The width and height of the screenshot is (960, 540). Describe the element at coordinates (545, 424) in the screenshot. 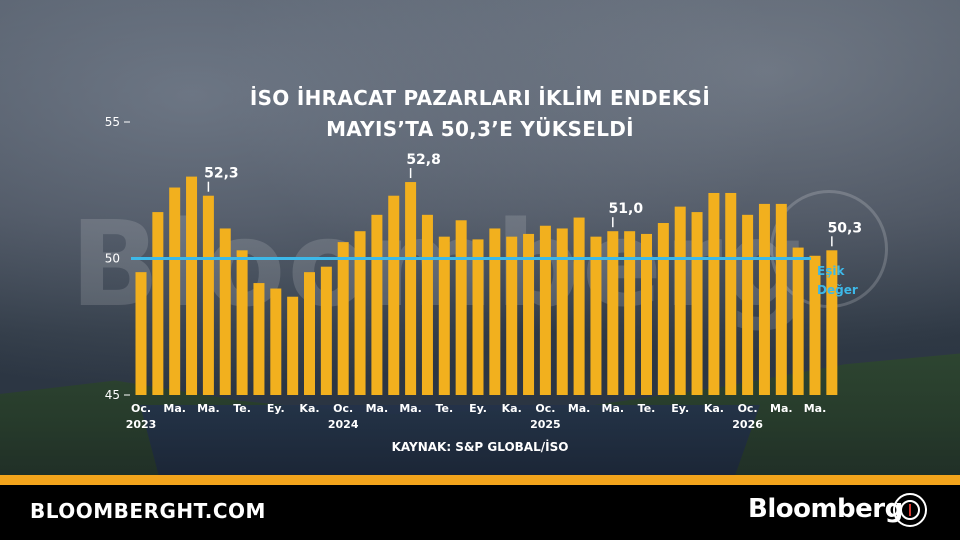

I see `year-label: 2025` at that location.